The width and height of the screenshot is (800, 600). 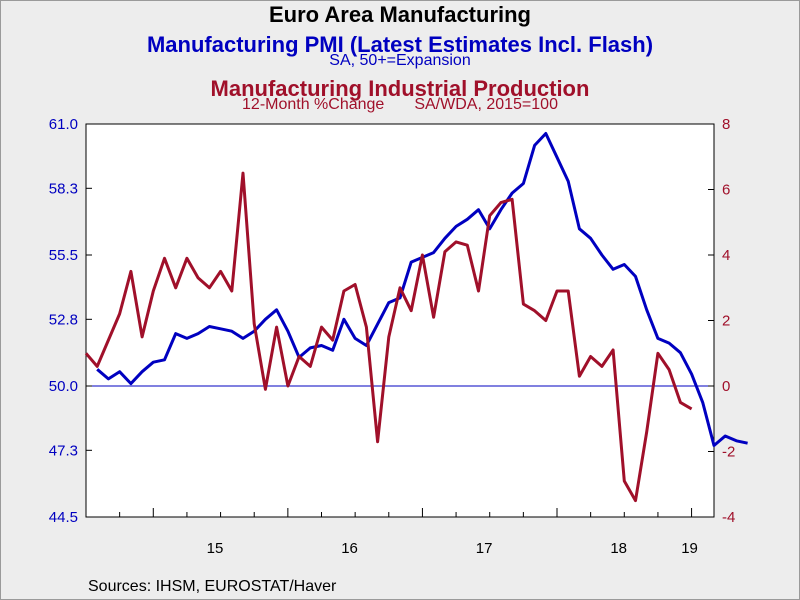 What do you see at coordinates (728, 452) in the screenshot?
I see `y-right-tick-label: -2` at bounding box center [728, 452].